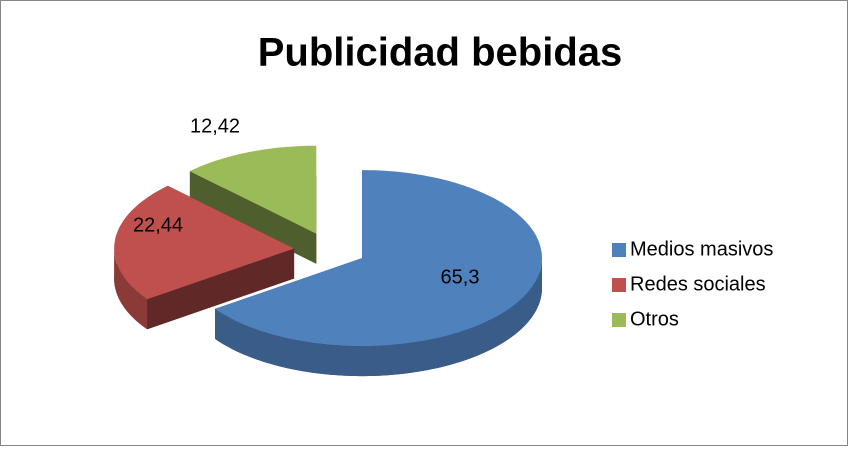 The width and height of the screenshot is (848, 451). I want to click on data-label: 65,3, so click(460, 277).